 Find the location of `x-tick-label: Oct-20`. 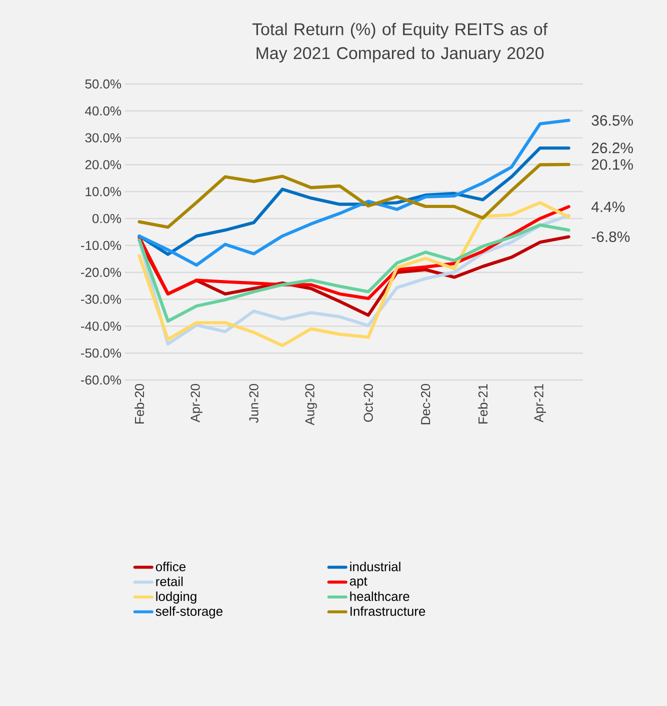

x-tick-label: Oct-20 is located at coordinates (368, 403).